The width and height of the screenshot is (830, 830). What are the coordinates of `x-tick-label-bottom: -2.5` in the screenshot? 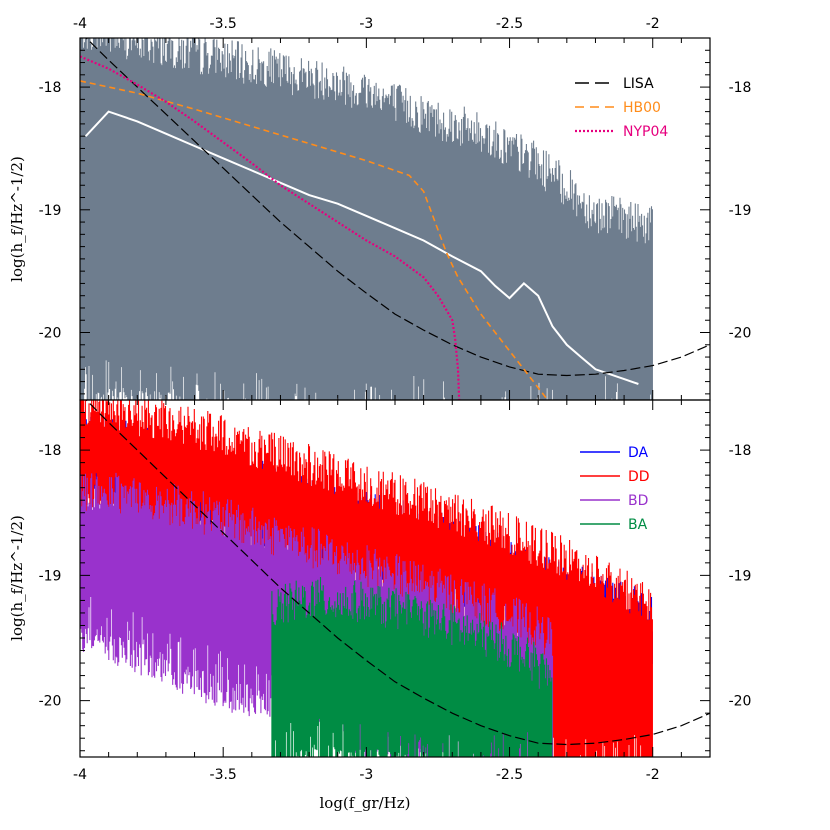 It's located at (509, 775).